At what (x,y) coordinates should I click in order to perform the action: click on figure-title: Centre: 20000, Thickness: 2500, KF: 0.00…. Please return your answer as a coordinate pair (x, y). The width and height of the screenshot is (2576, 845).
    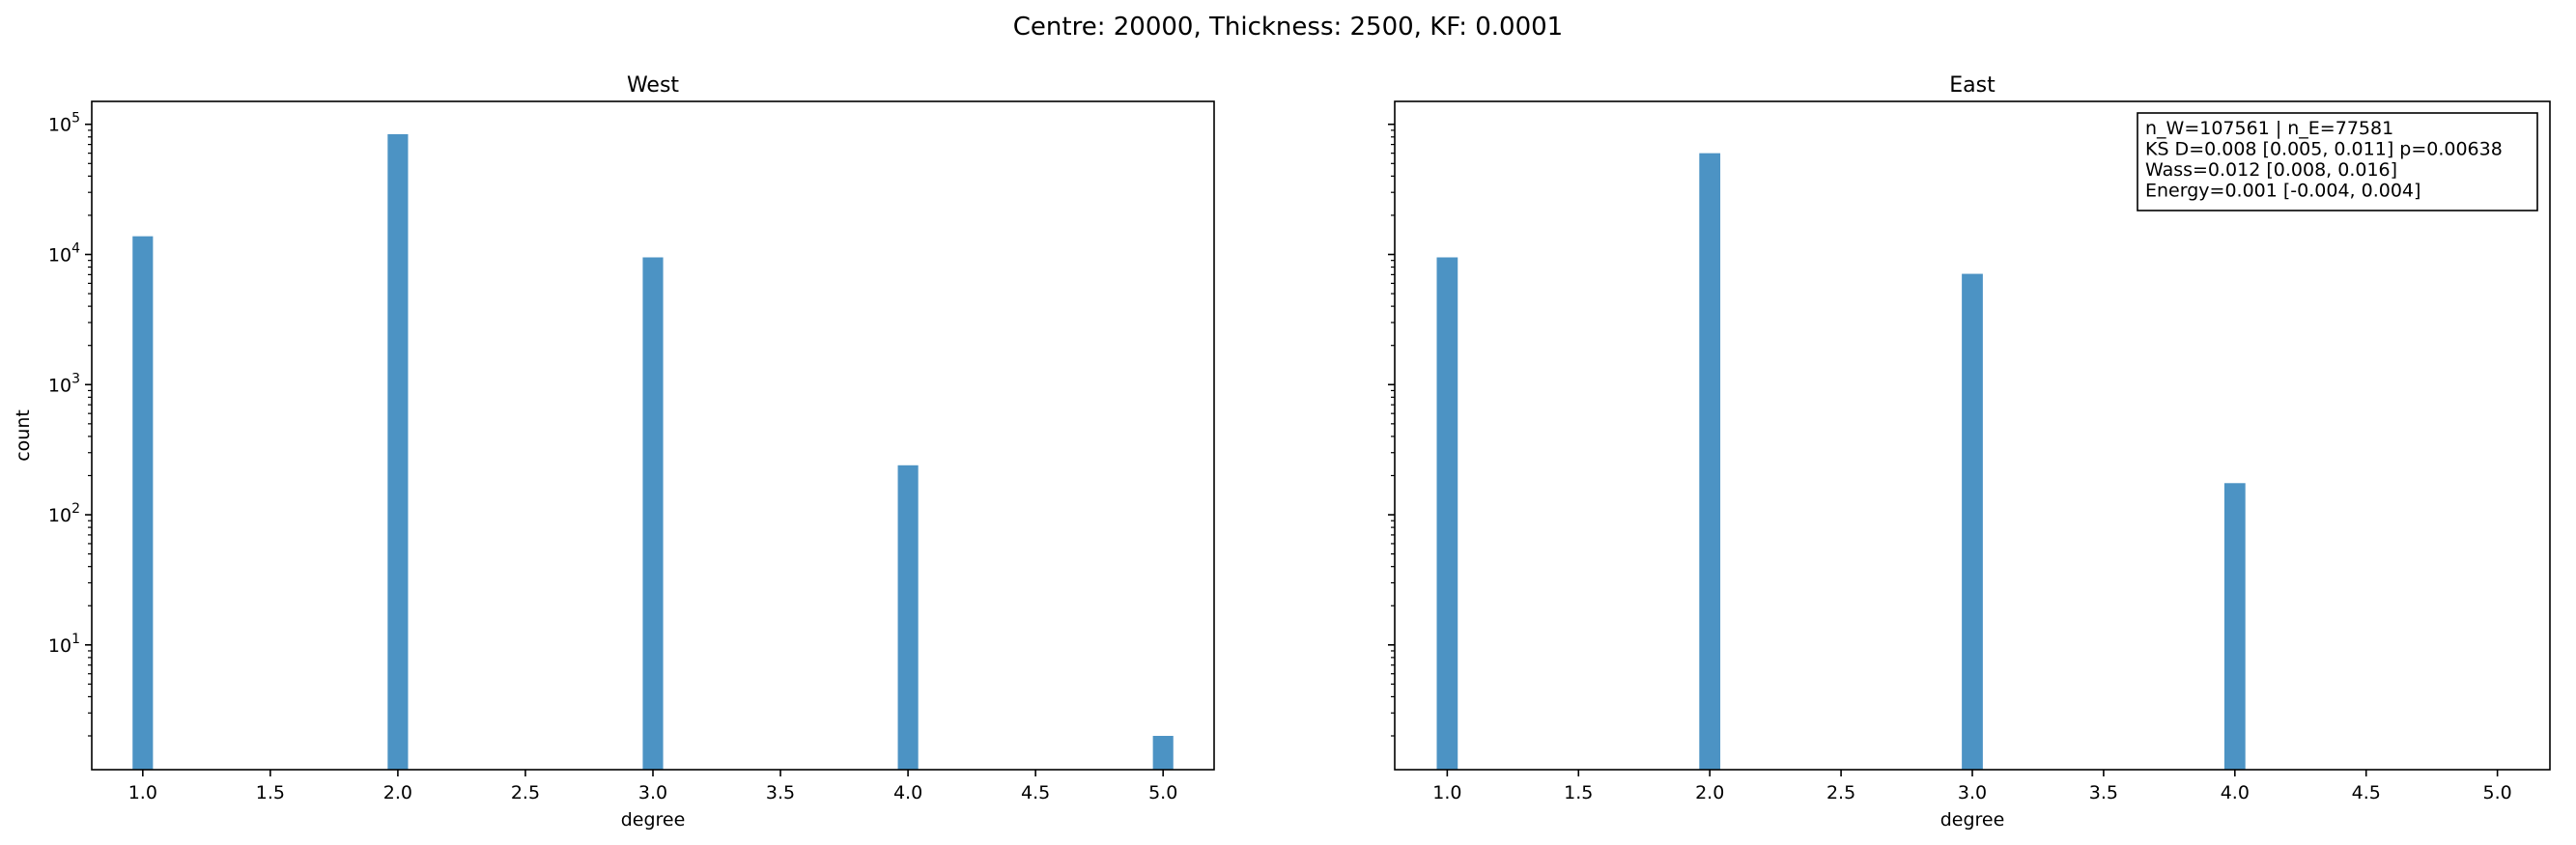
    Looking at the image, I should click on (1288, 27).